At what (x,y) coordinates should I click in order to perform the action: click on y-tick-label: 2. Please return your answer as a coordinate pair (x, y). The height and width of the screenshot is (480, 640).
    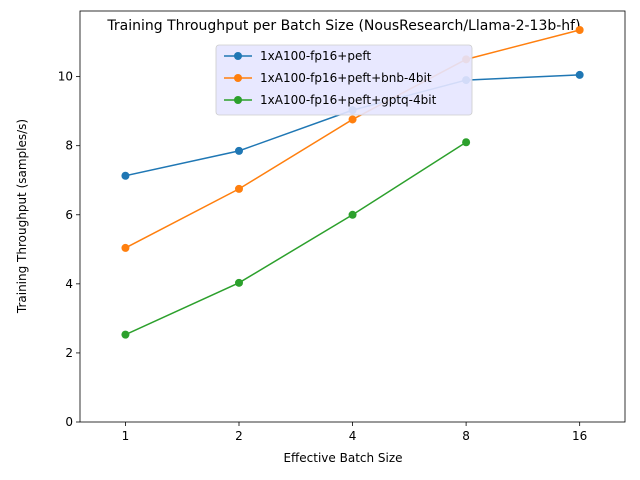
    Looking at the image, I should click on (69, 353).